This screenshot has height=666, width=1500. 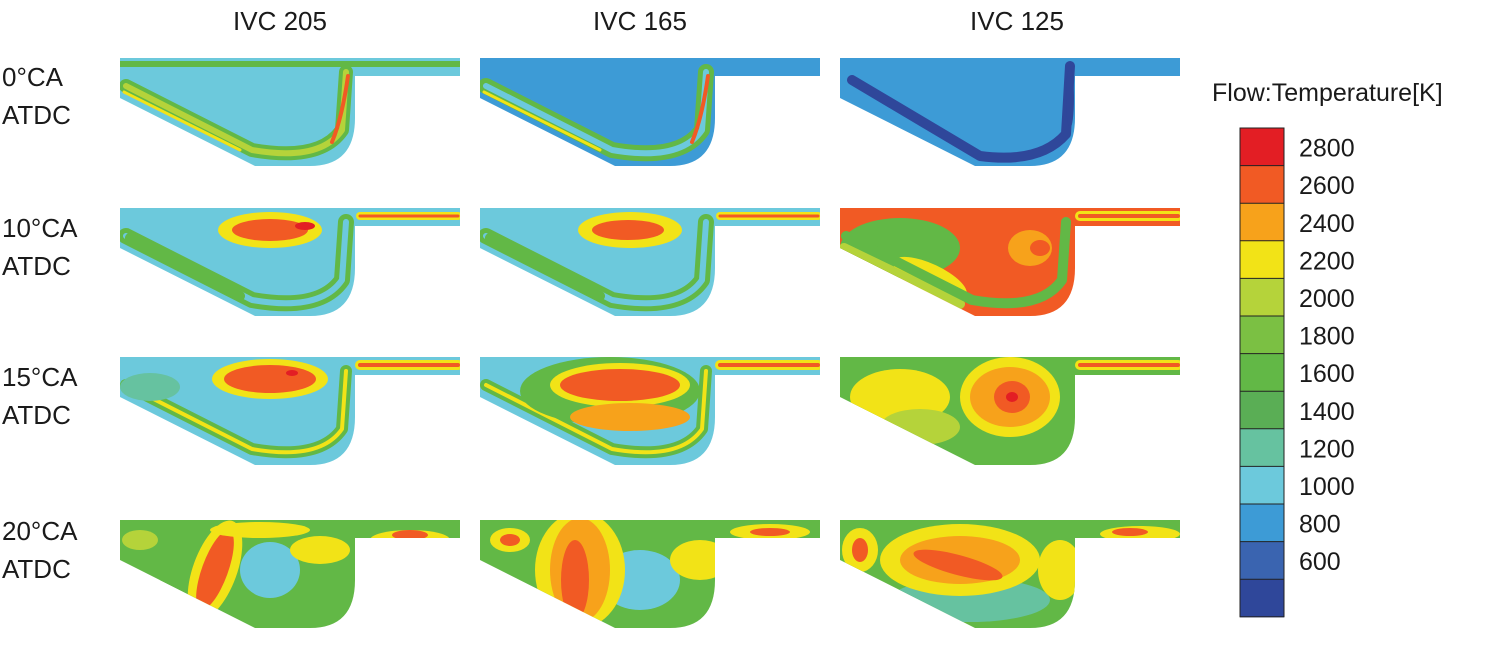 I want to click on row-label-2-ref: ATDC, so click(x=36, y=415).